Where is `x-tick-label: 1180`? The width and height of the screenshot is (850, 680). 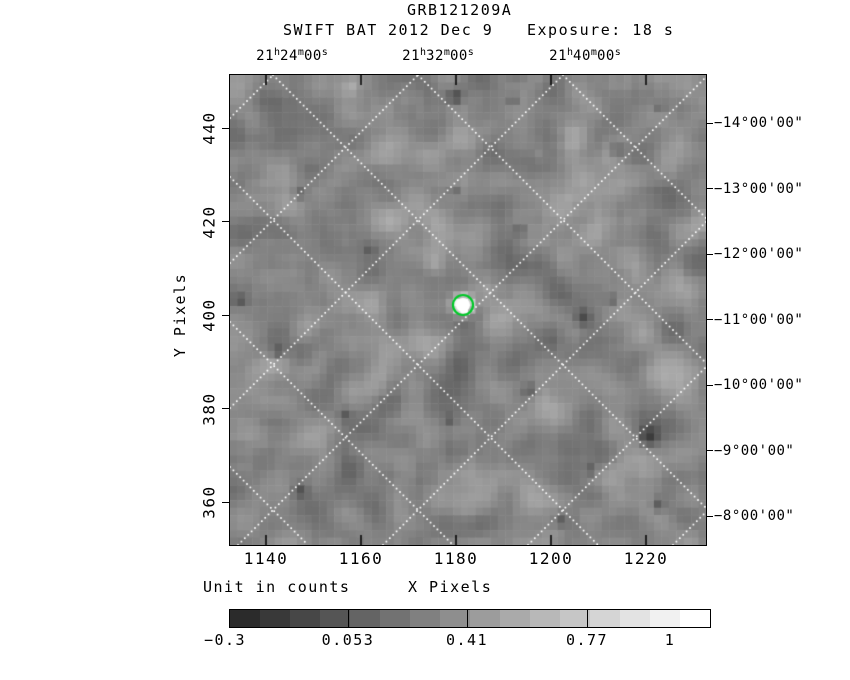 x-tick-label: 1180 is located at coordinates (456, 558).